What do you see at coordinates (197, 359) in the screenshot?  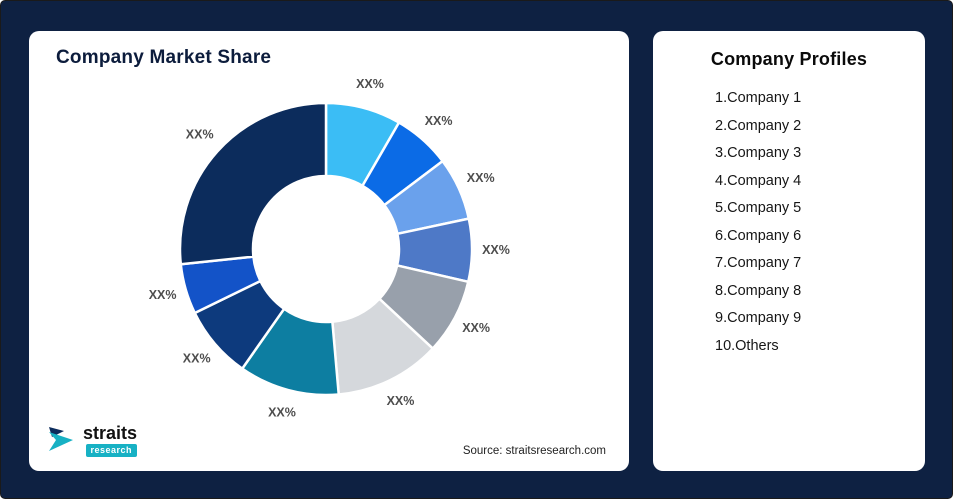 I see `slice-label-8: XX%` at bounding box center [197, 359].